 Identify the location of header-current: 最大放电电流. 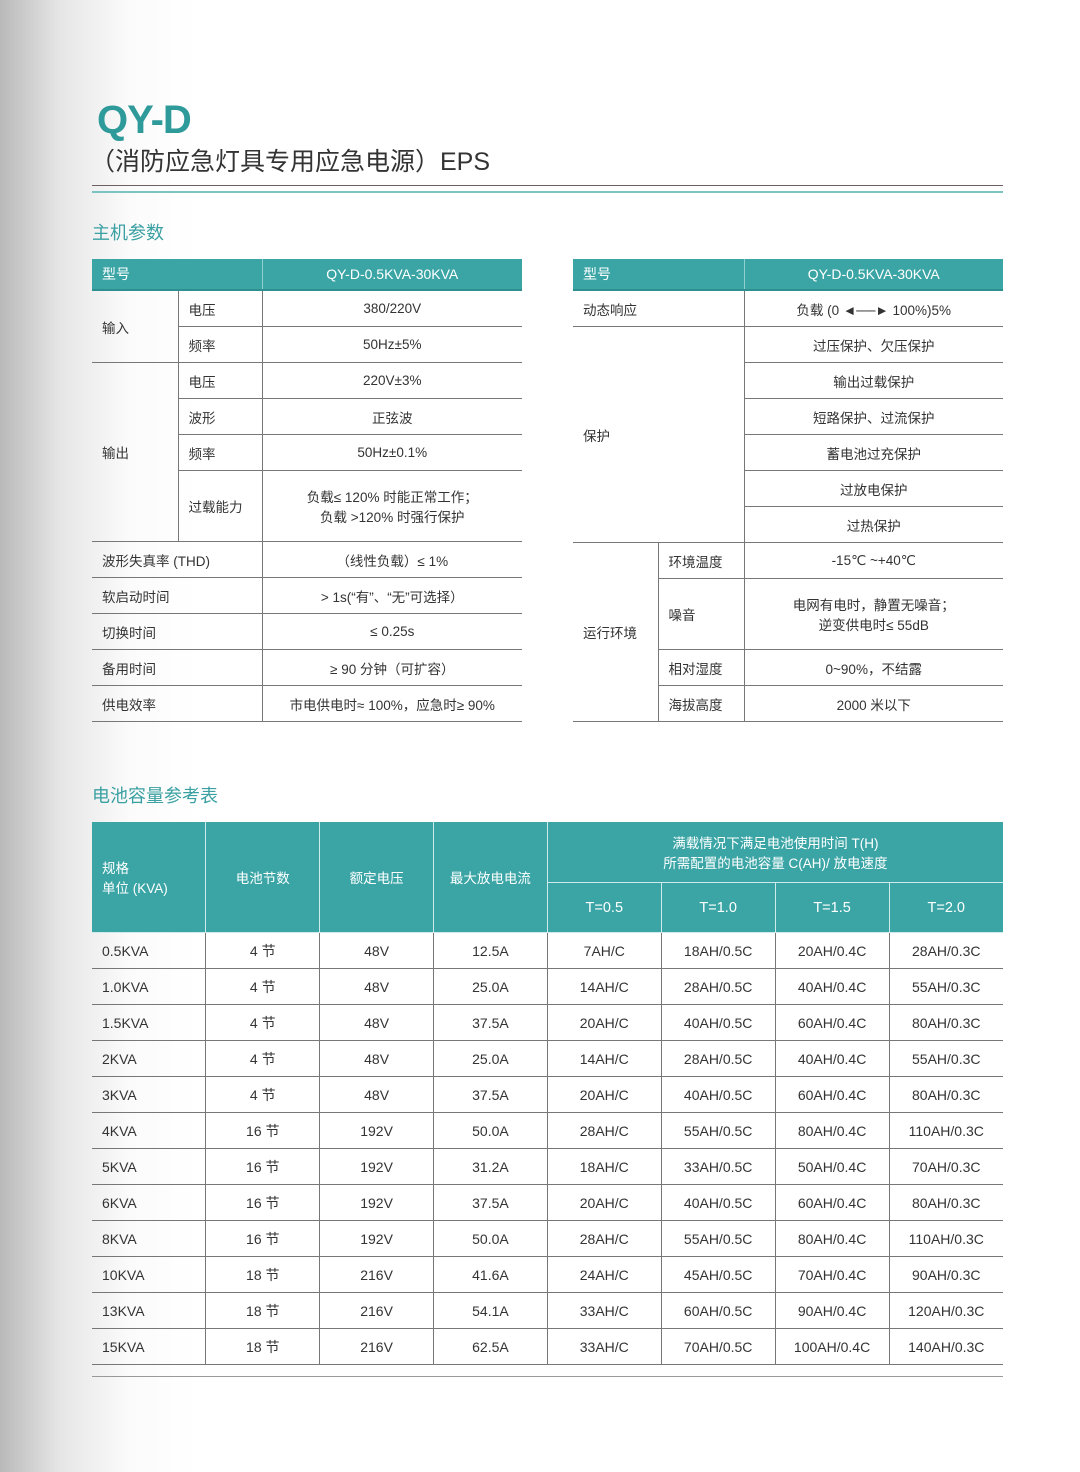
(490, 877).